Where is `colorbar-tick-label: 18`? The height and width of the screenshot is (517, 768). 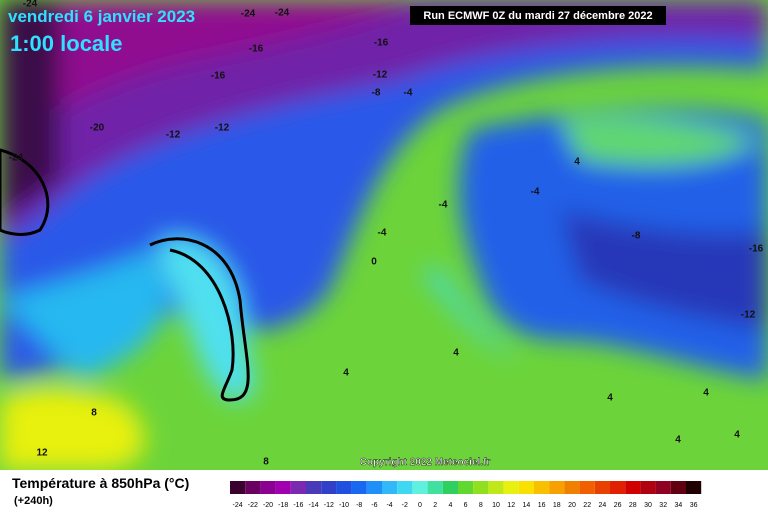 colorbar-tick-label: 18 is located at coordinates (557, 505).